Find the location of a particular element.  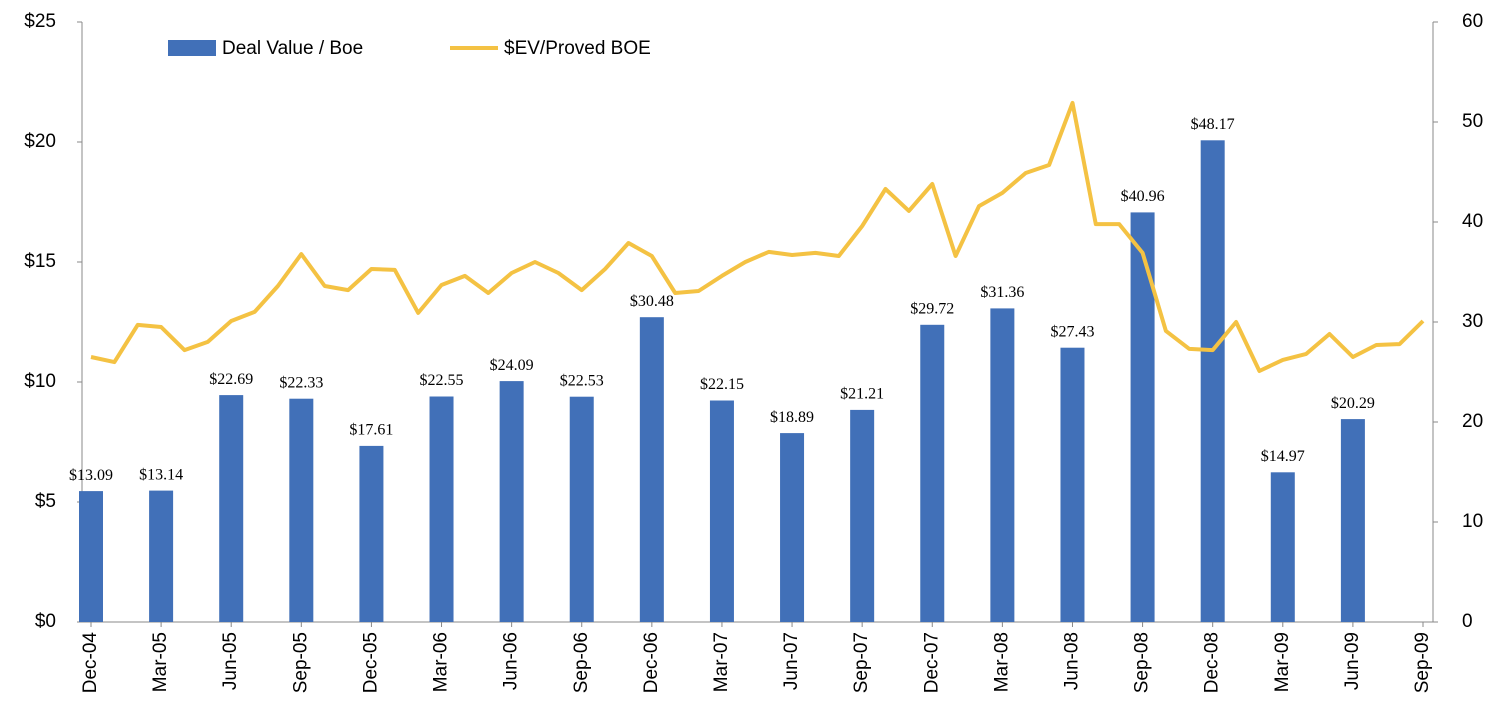

y-tick-label: $25 is located at coordinates (40, 21).